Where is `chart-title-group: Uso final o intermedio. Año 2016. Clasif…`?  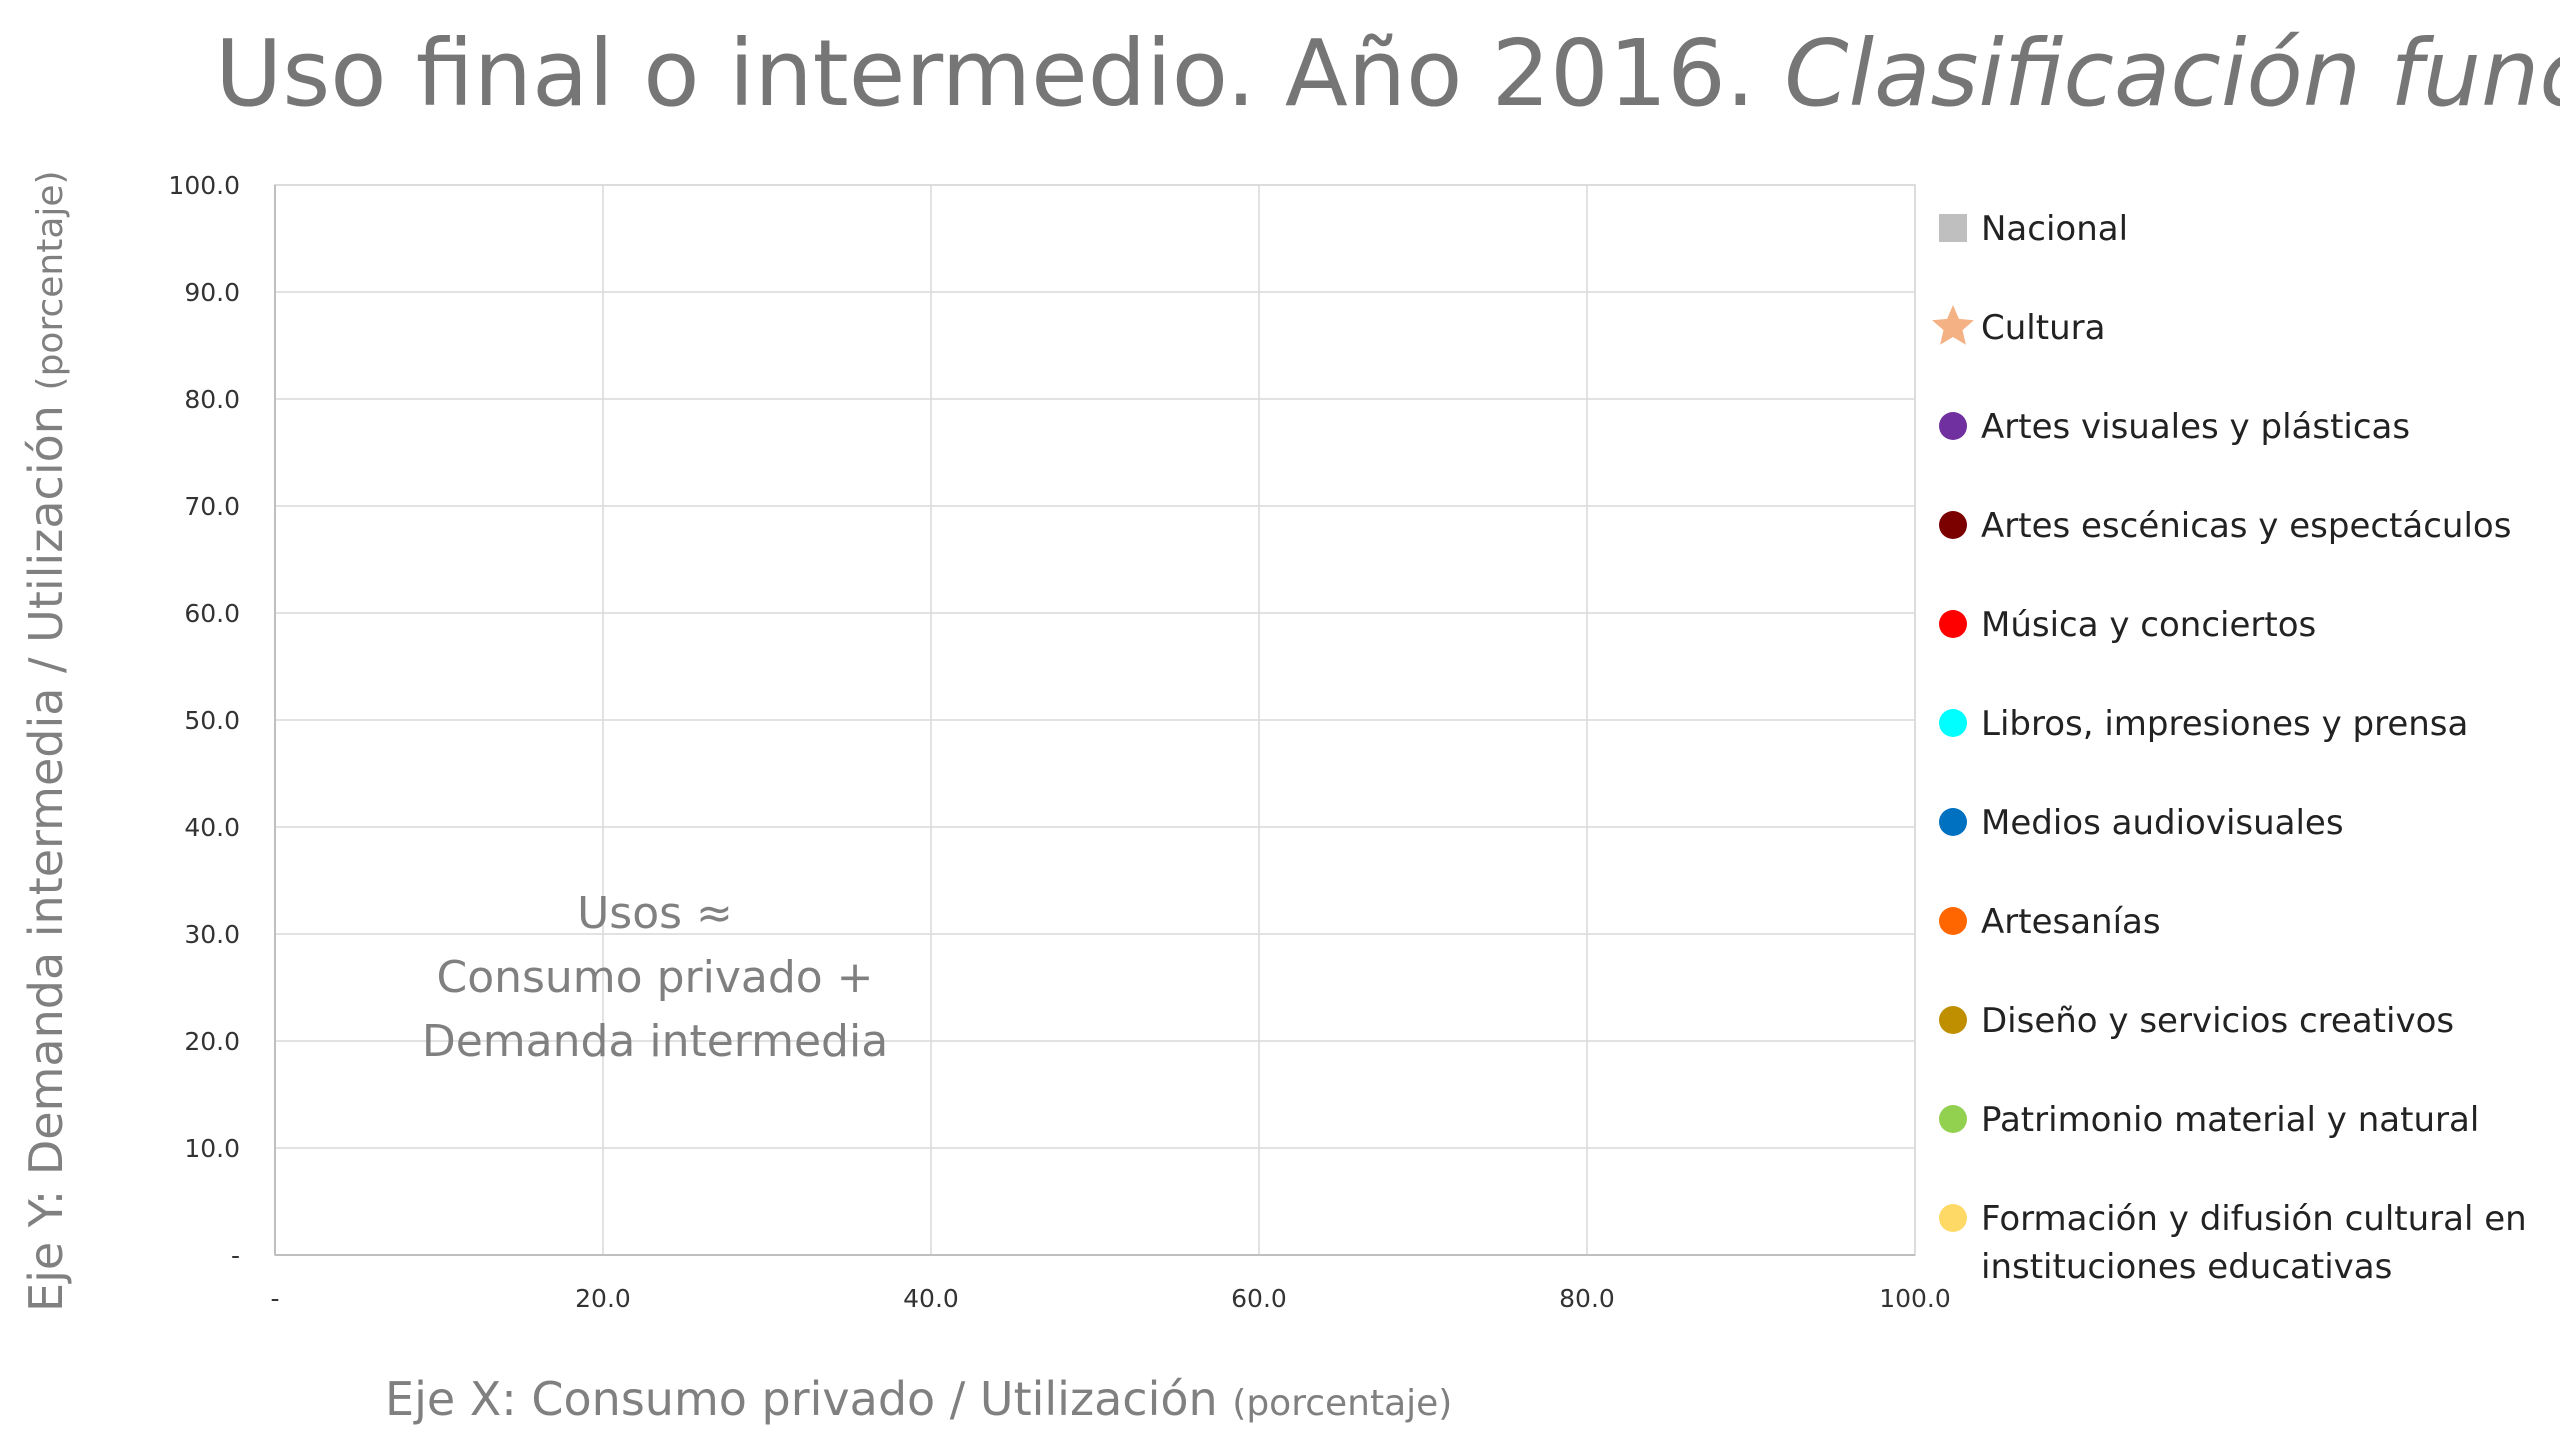
chart-title-group: Uso final o intermedio. Año 2016. Clasif… is located at coordinates (1387, 73).